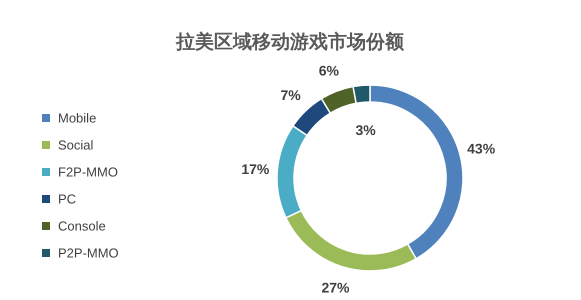 The image size is (581, 300). I want to click on data-label: 17%, so click(255, 169).